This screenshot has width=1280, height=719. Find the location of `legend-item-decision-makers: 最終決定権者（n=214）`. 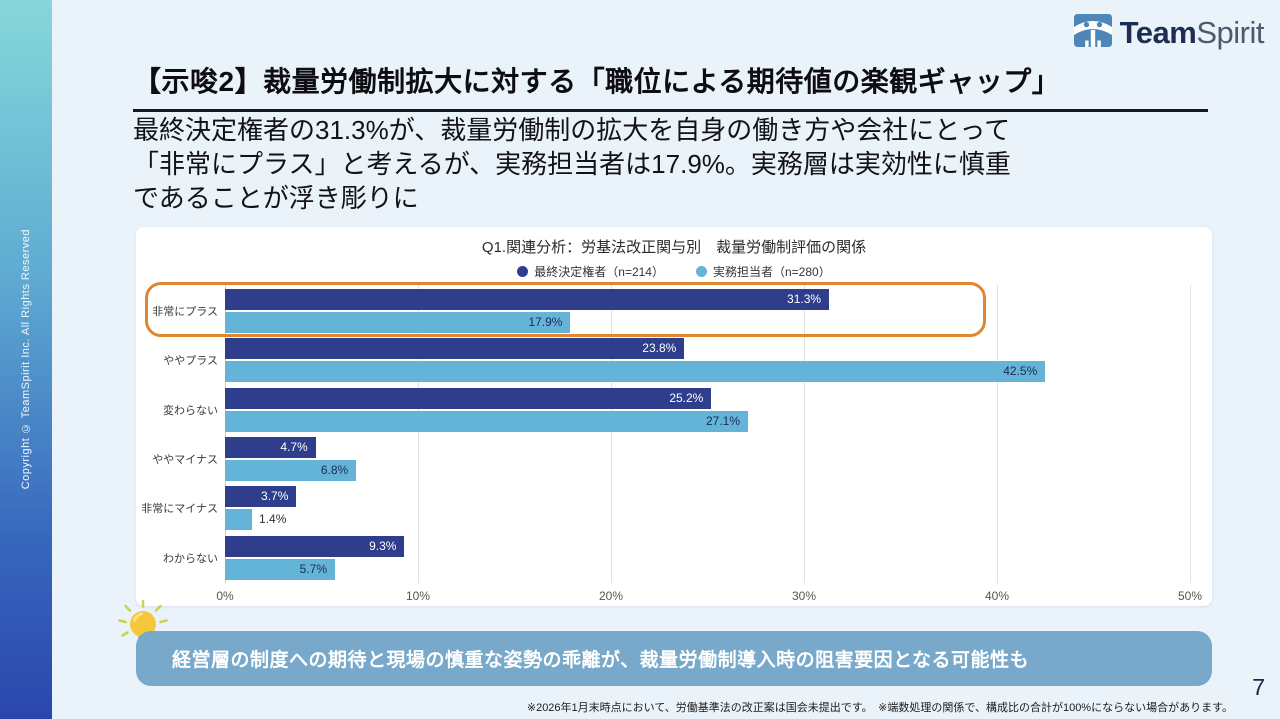

legend-item-decision-makers: 最終決定権者（n=214） is located at coordinates (590, 271).